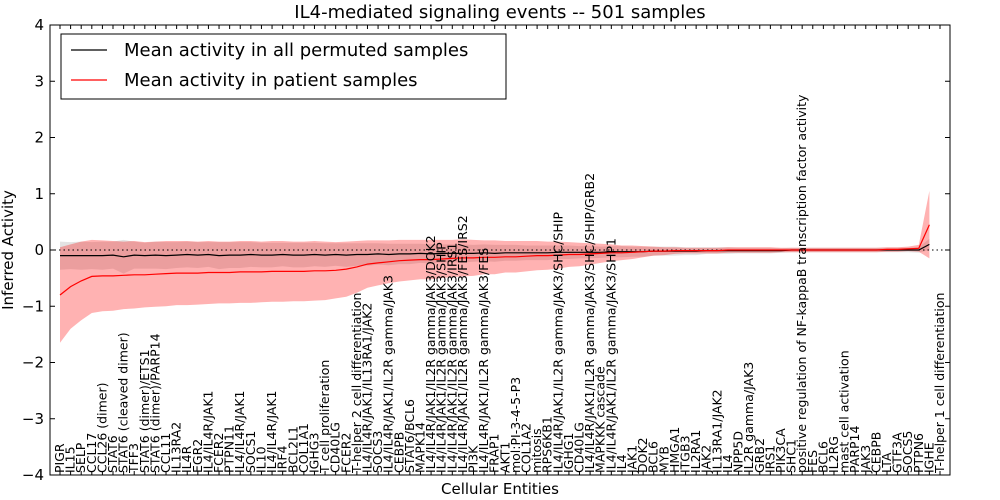  I want to click on x-tick-label: PIK3CA, so click(780, 450).